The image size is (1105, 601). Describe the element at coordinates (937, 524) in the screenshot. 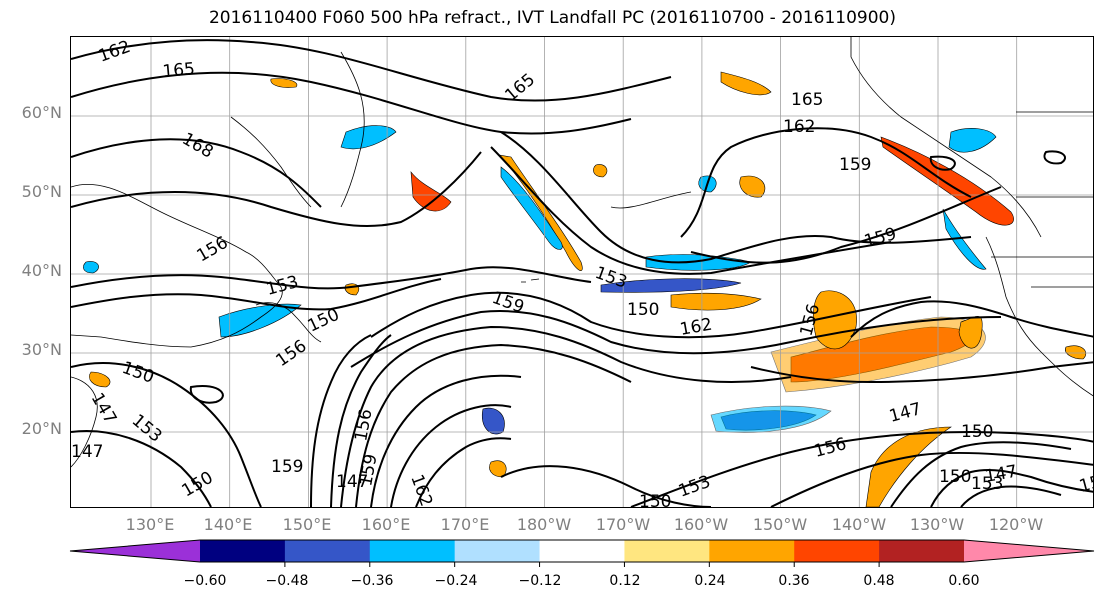

I see `lon-label: 130°W` at that location.